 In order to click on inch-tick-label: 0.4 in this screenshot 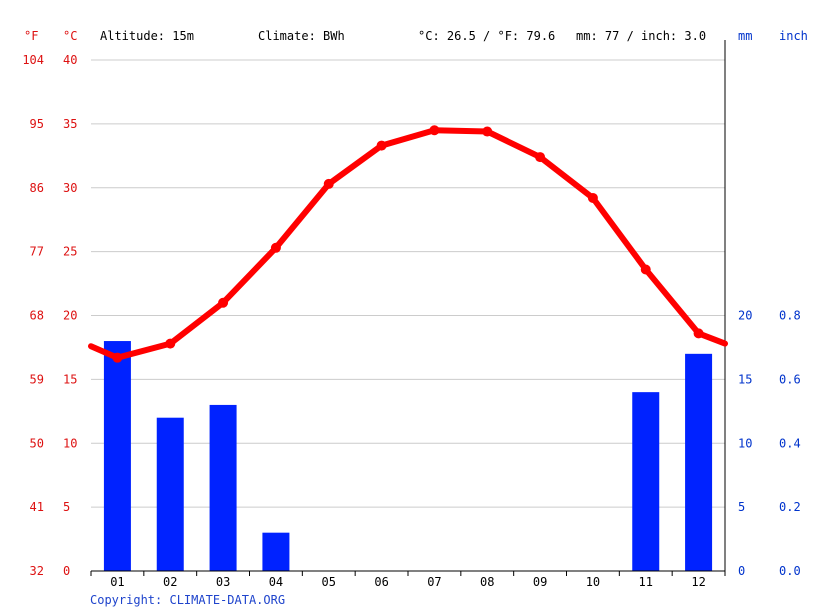, I will do `click(790, 443)`.